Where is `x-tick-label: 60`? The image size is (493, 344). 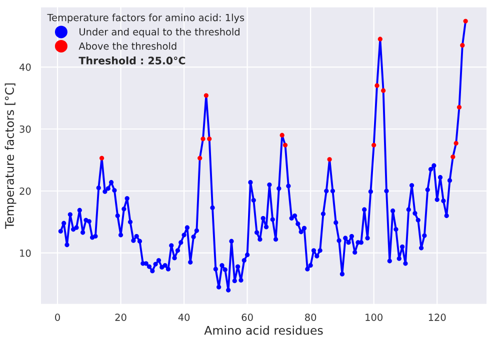
x-tick-label: 60 is located at coordinates (247, 317).